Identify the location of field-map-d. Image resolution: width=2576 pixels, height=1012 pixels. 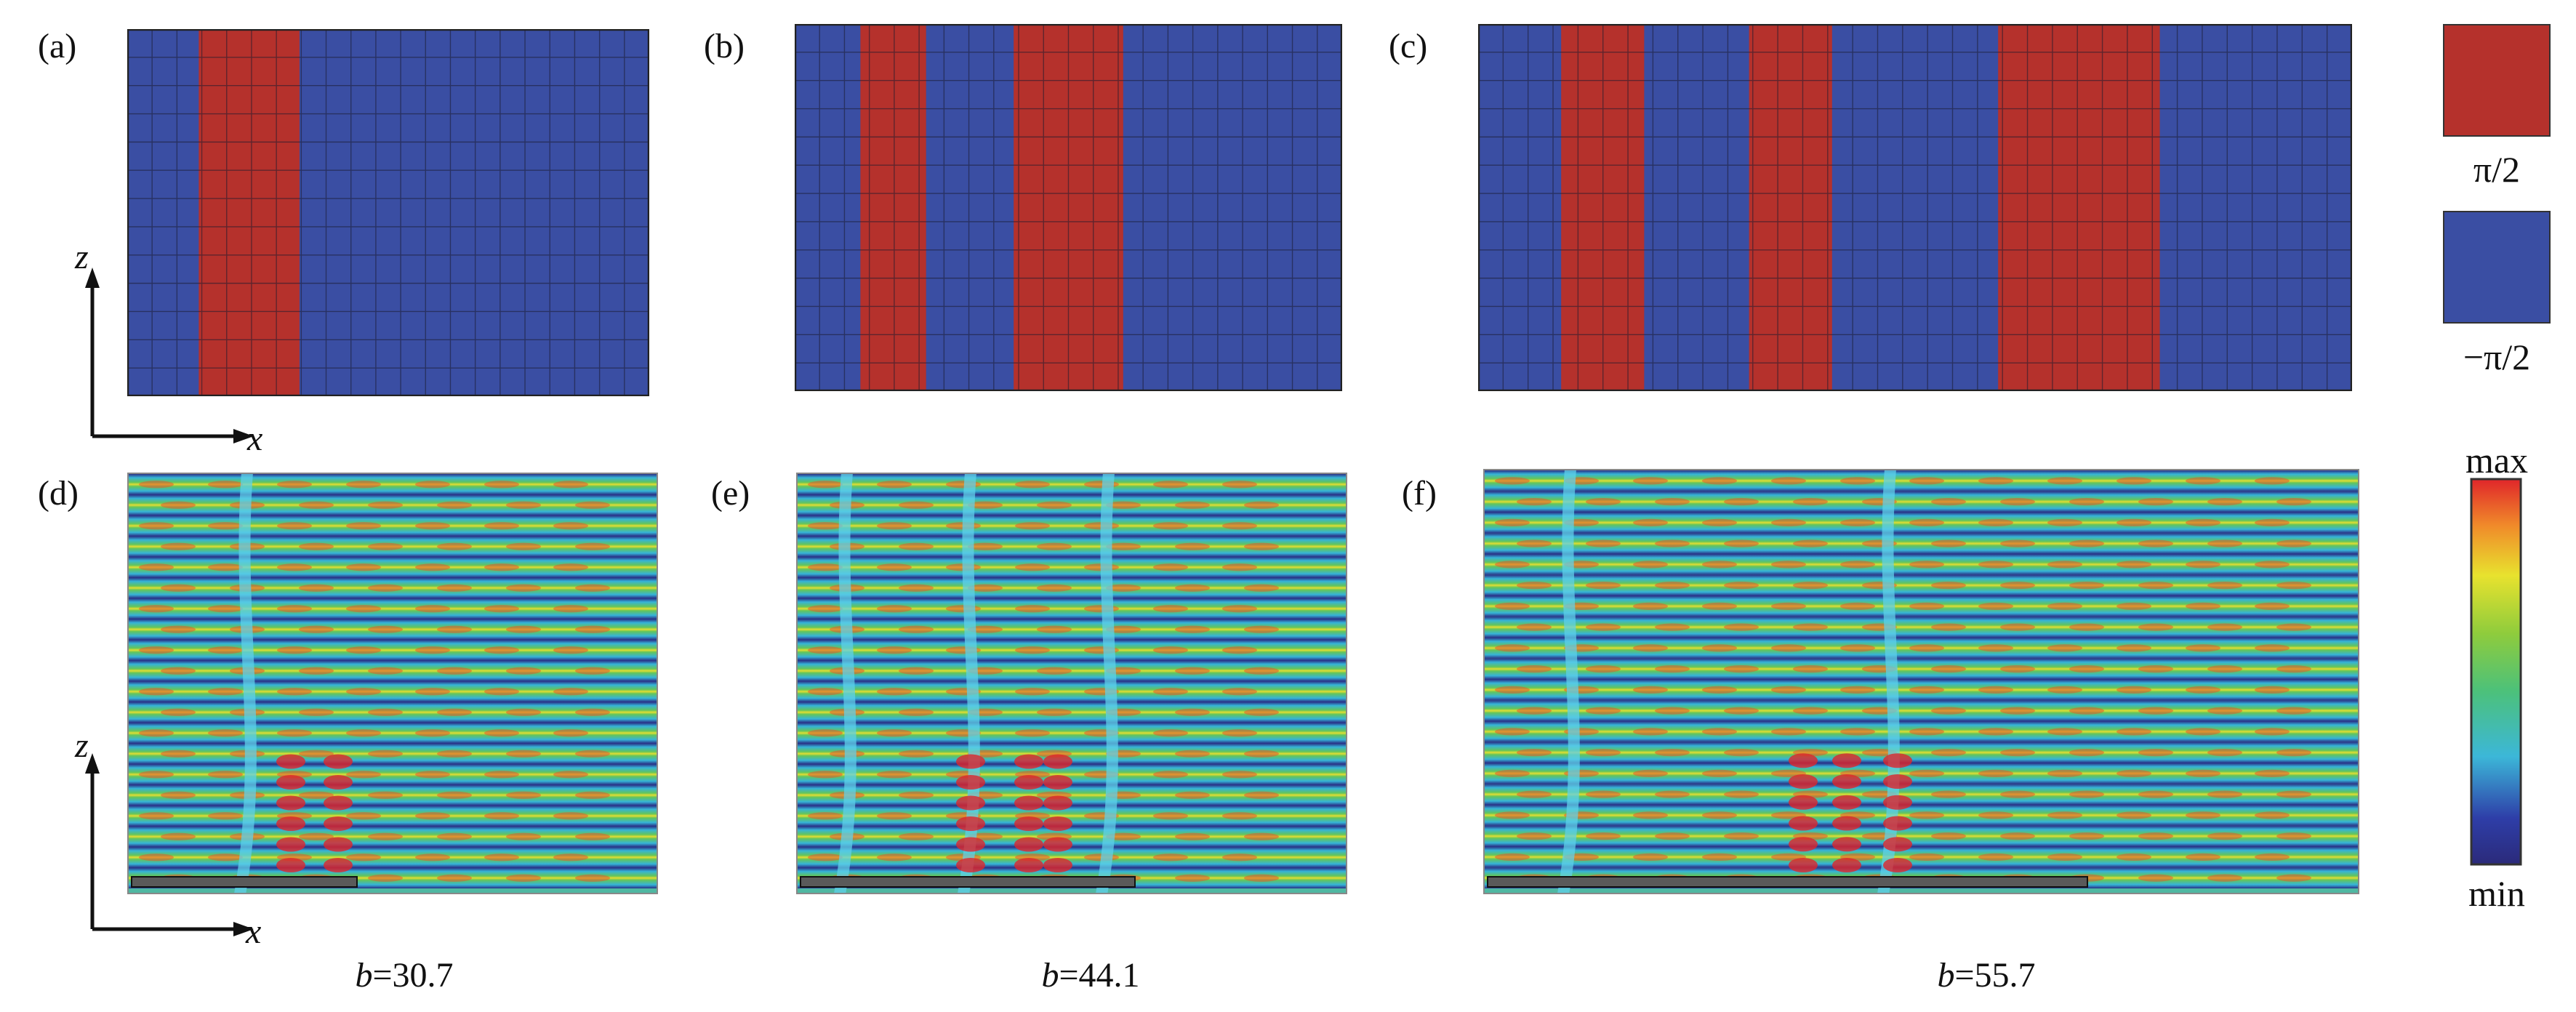
(392, 683).